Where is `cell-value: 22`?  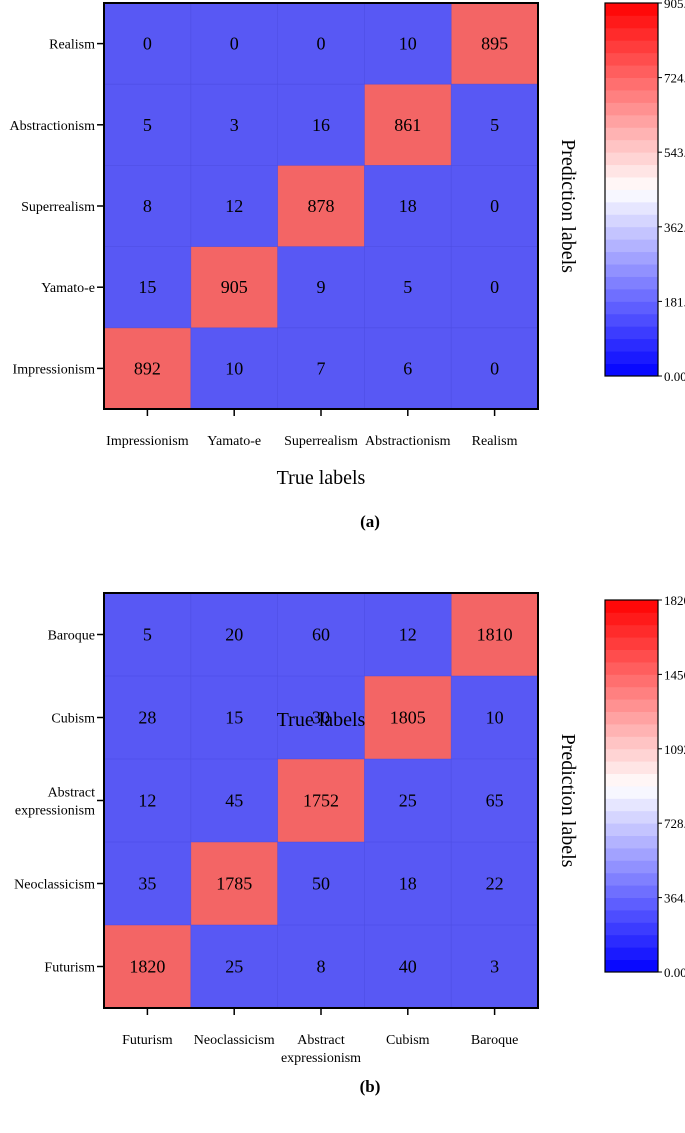
cell-value: 22 is located at coordinates (495, 884).